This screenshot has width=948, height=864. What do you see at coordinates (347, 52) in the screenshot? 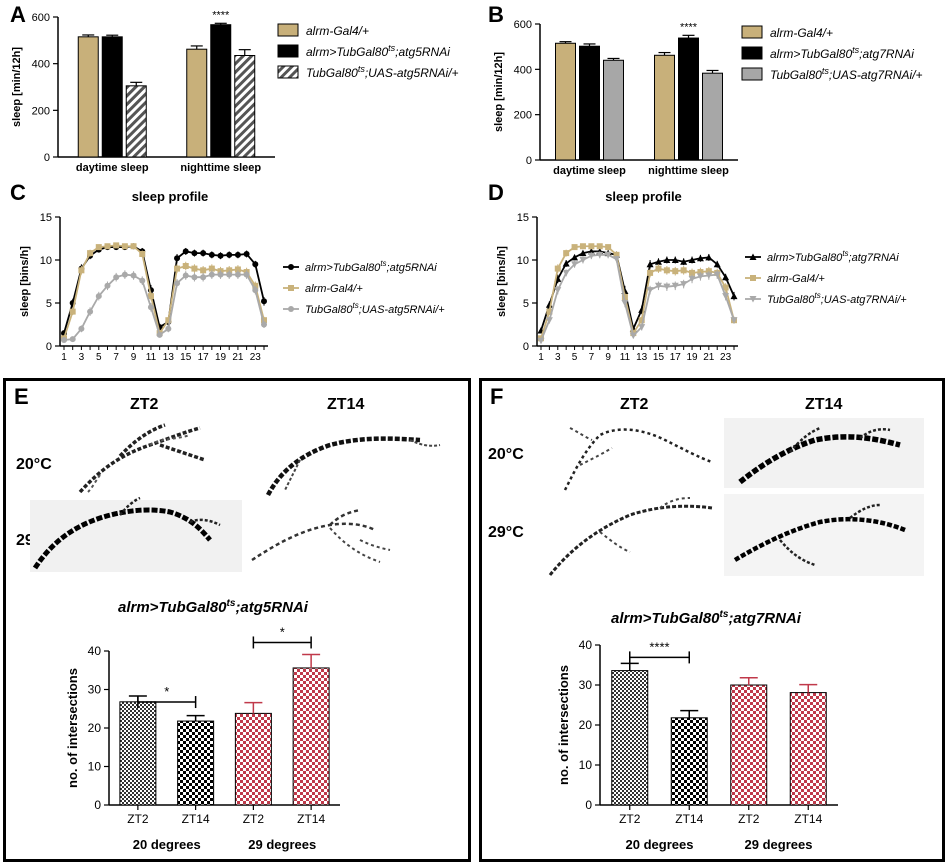
I see `legend-label-A-pre: alrm>TubGal80` at bounding box center [347, 52].